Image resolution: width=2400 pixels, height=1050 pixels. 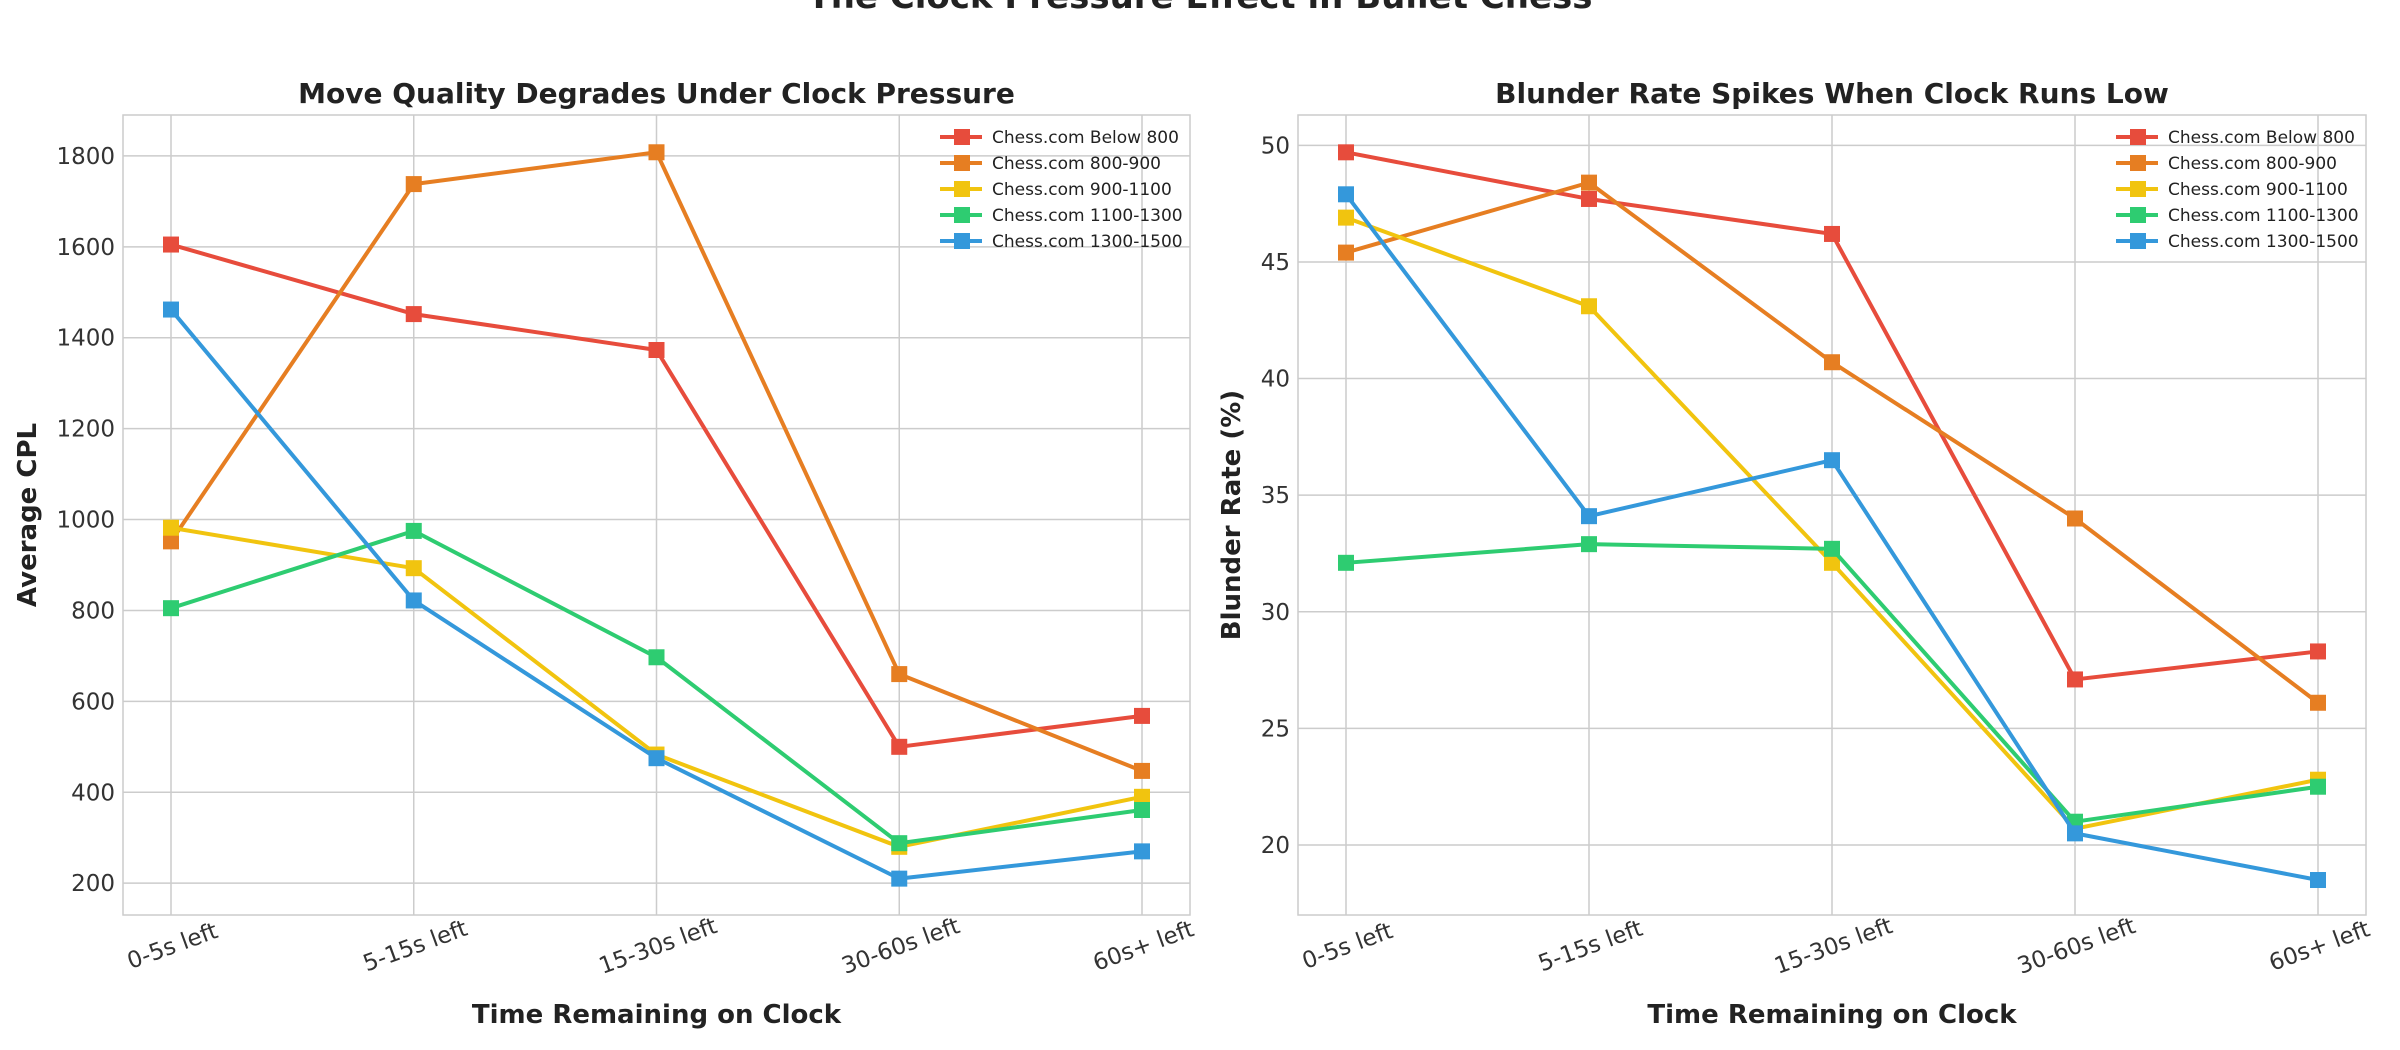 I want to click on y-tick-label: 800, so click(x=93, y=611).